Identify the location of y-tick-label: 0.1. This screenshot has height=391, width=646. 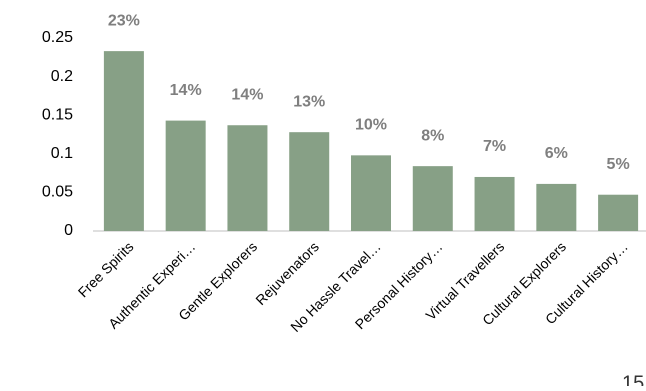
(62, 153).